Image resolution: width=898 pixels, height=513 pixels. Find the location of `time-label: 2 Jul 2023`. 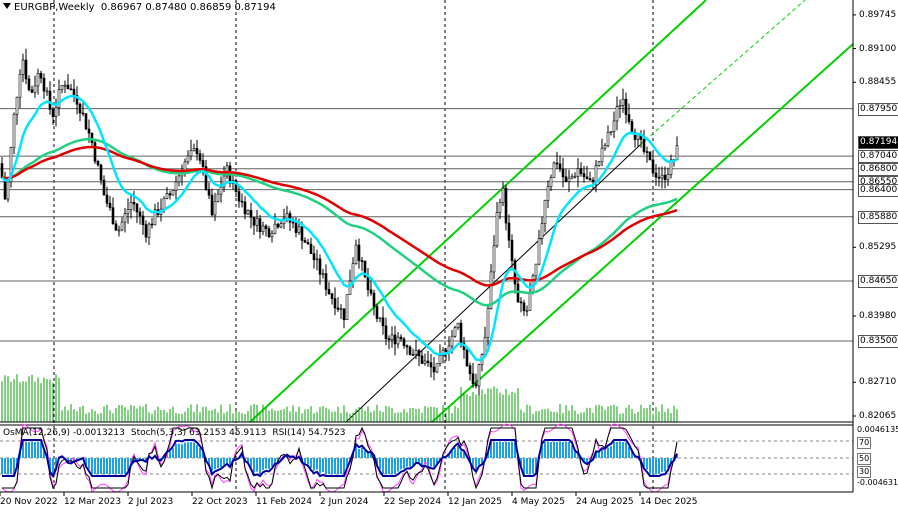

time-label: 2 Jul 2023 is located at coordinates (151, 502).